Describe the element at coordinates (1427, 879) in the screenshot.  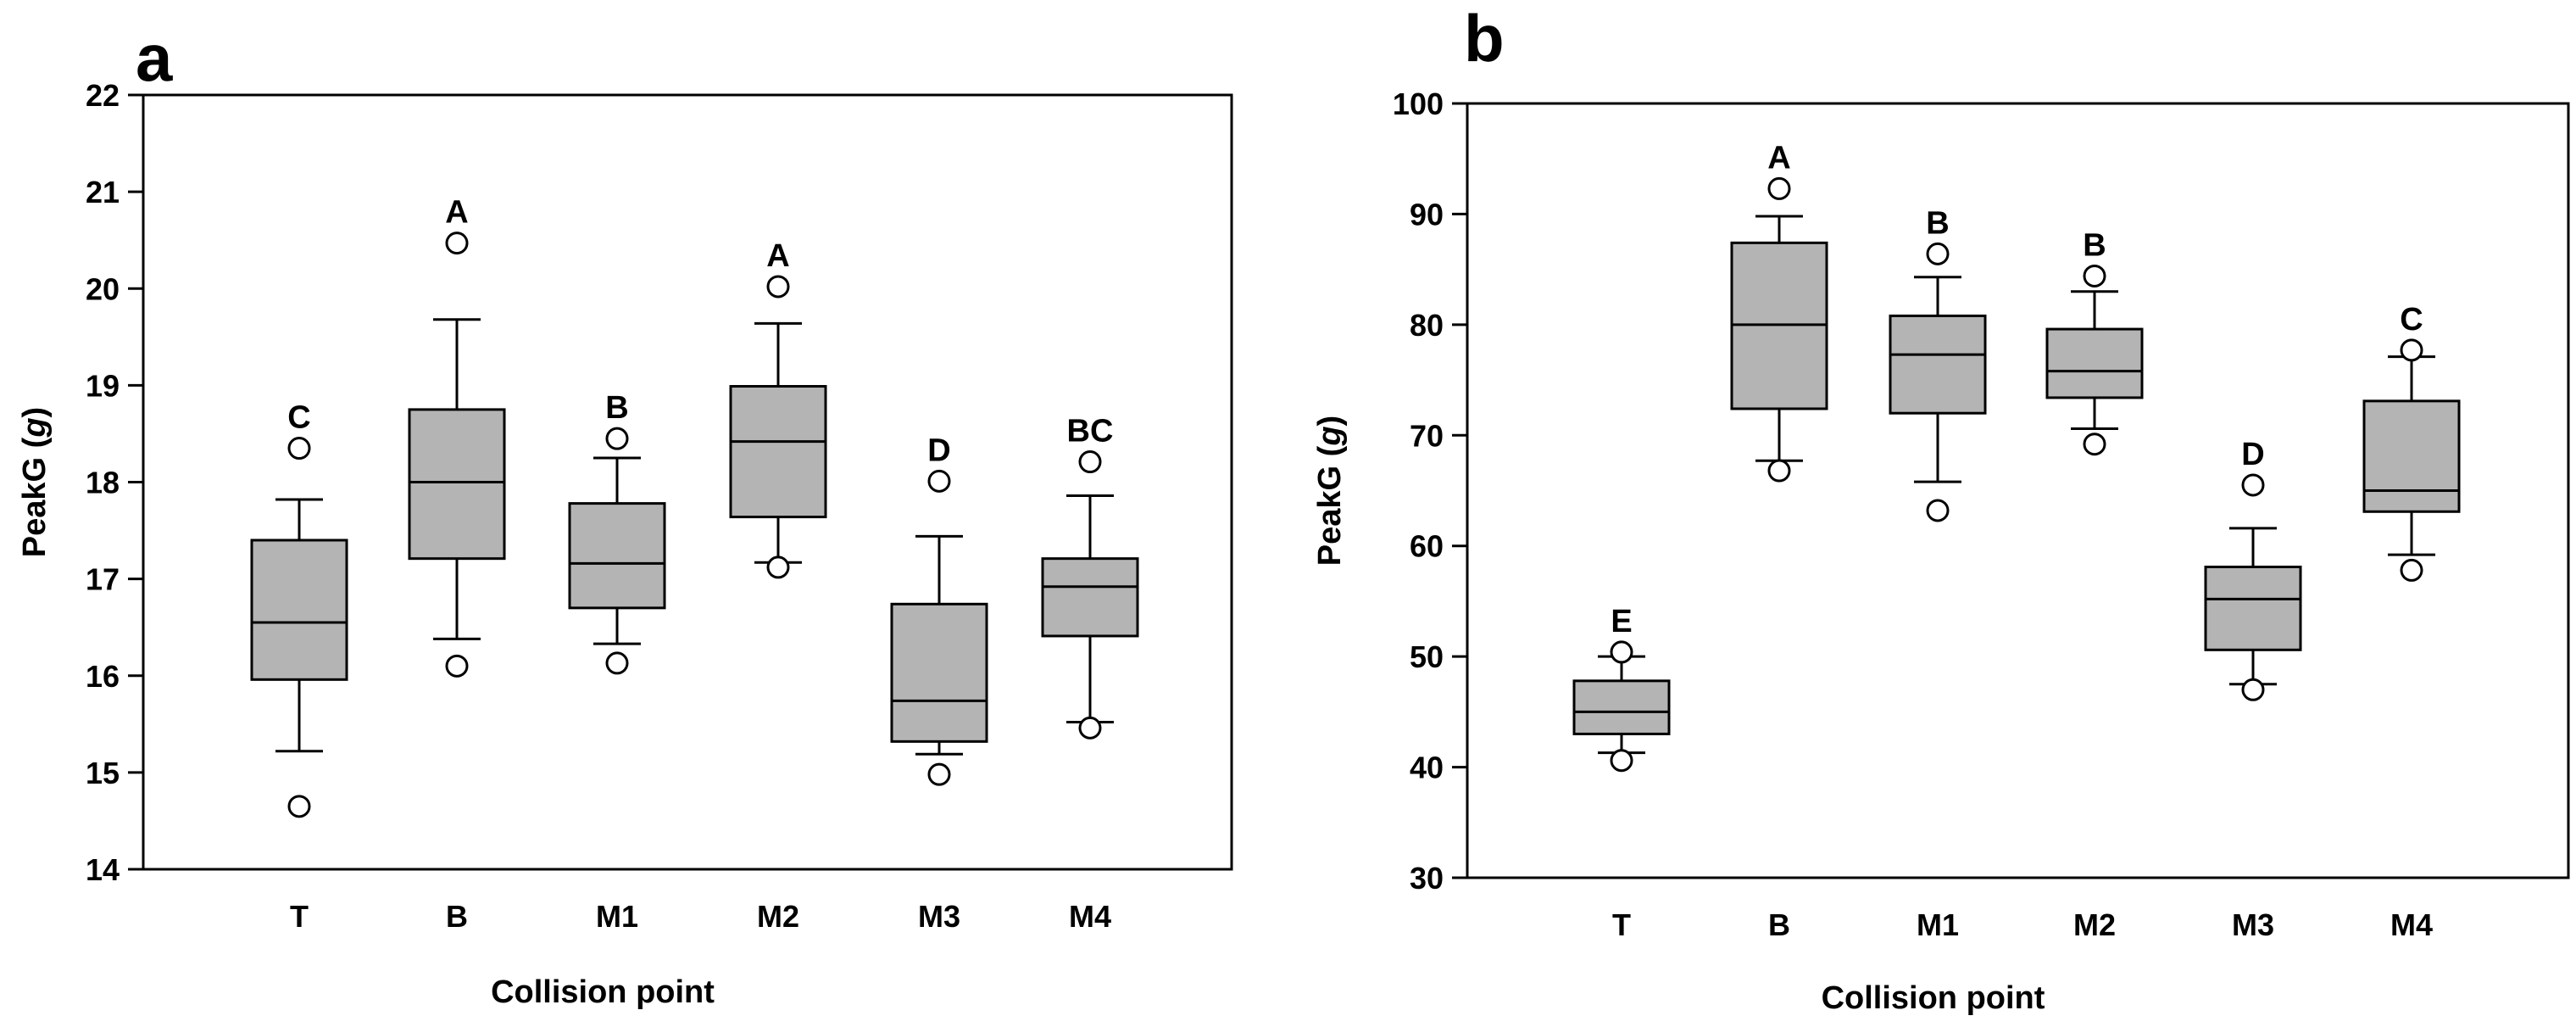
I see `y-tick-label: 30` at that location.